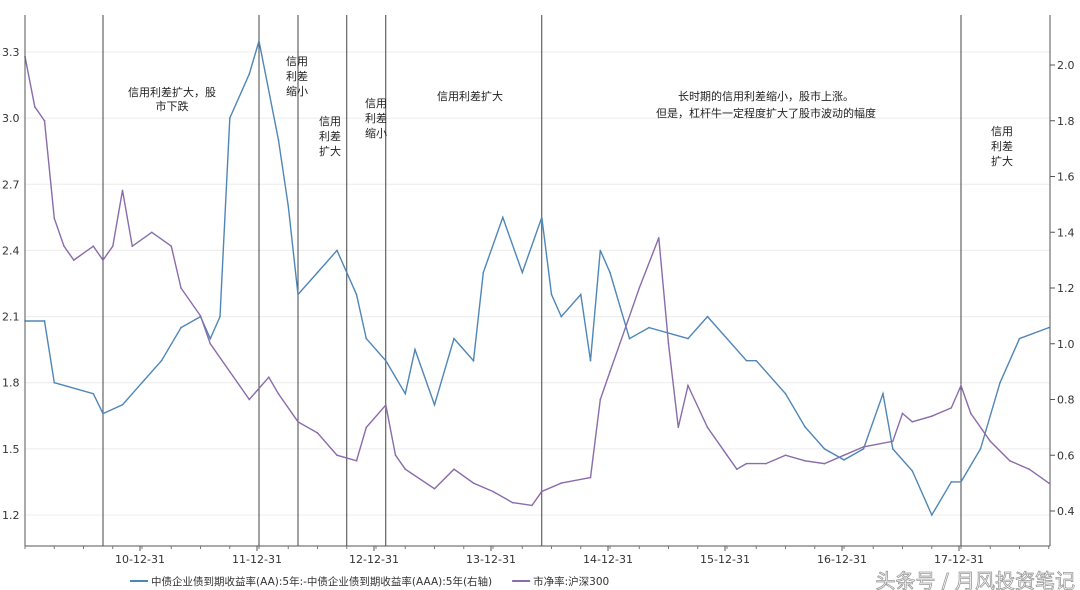 This screenshot has width=1080, height=590. I want to click on y-left-tick-label: 1.8, so click(11, 383).